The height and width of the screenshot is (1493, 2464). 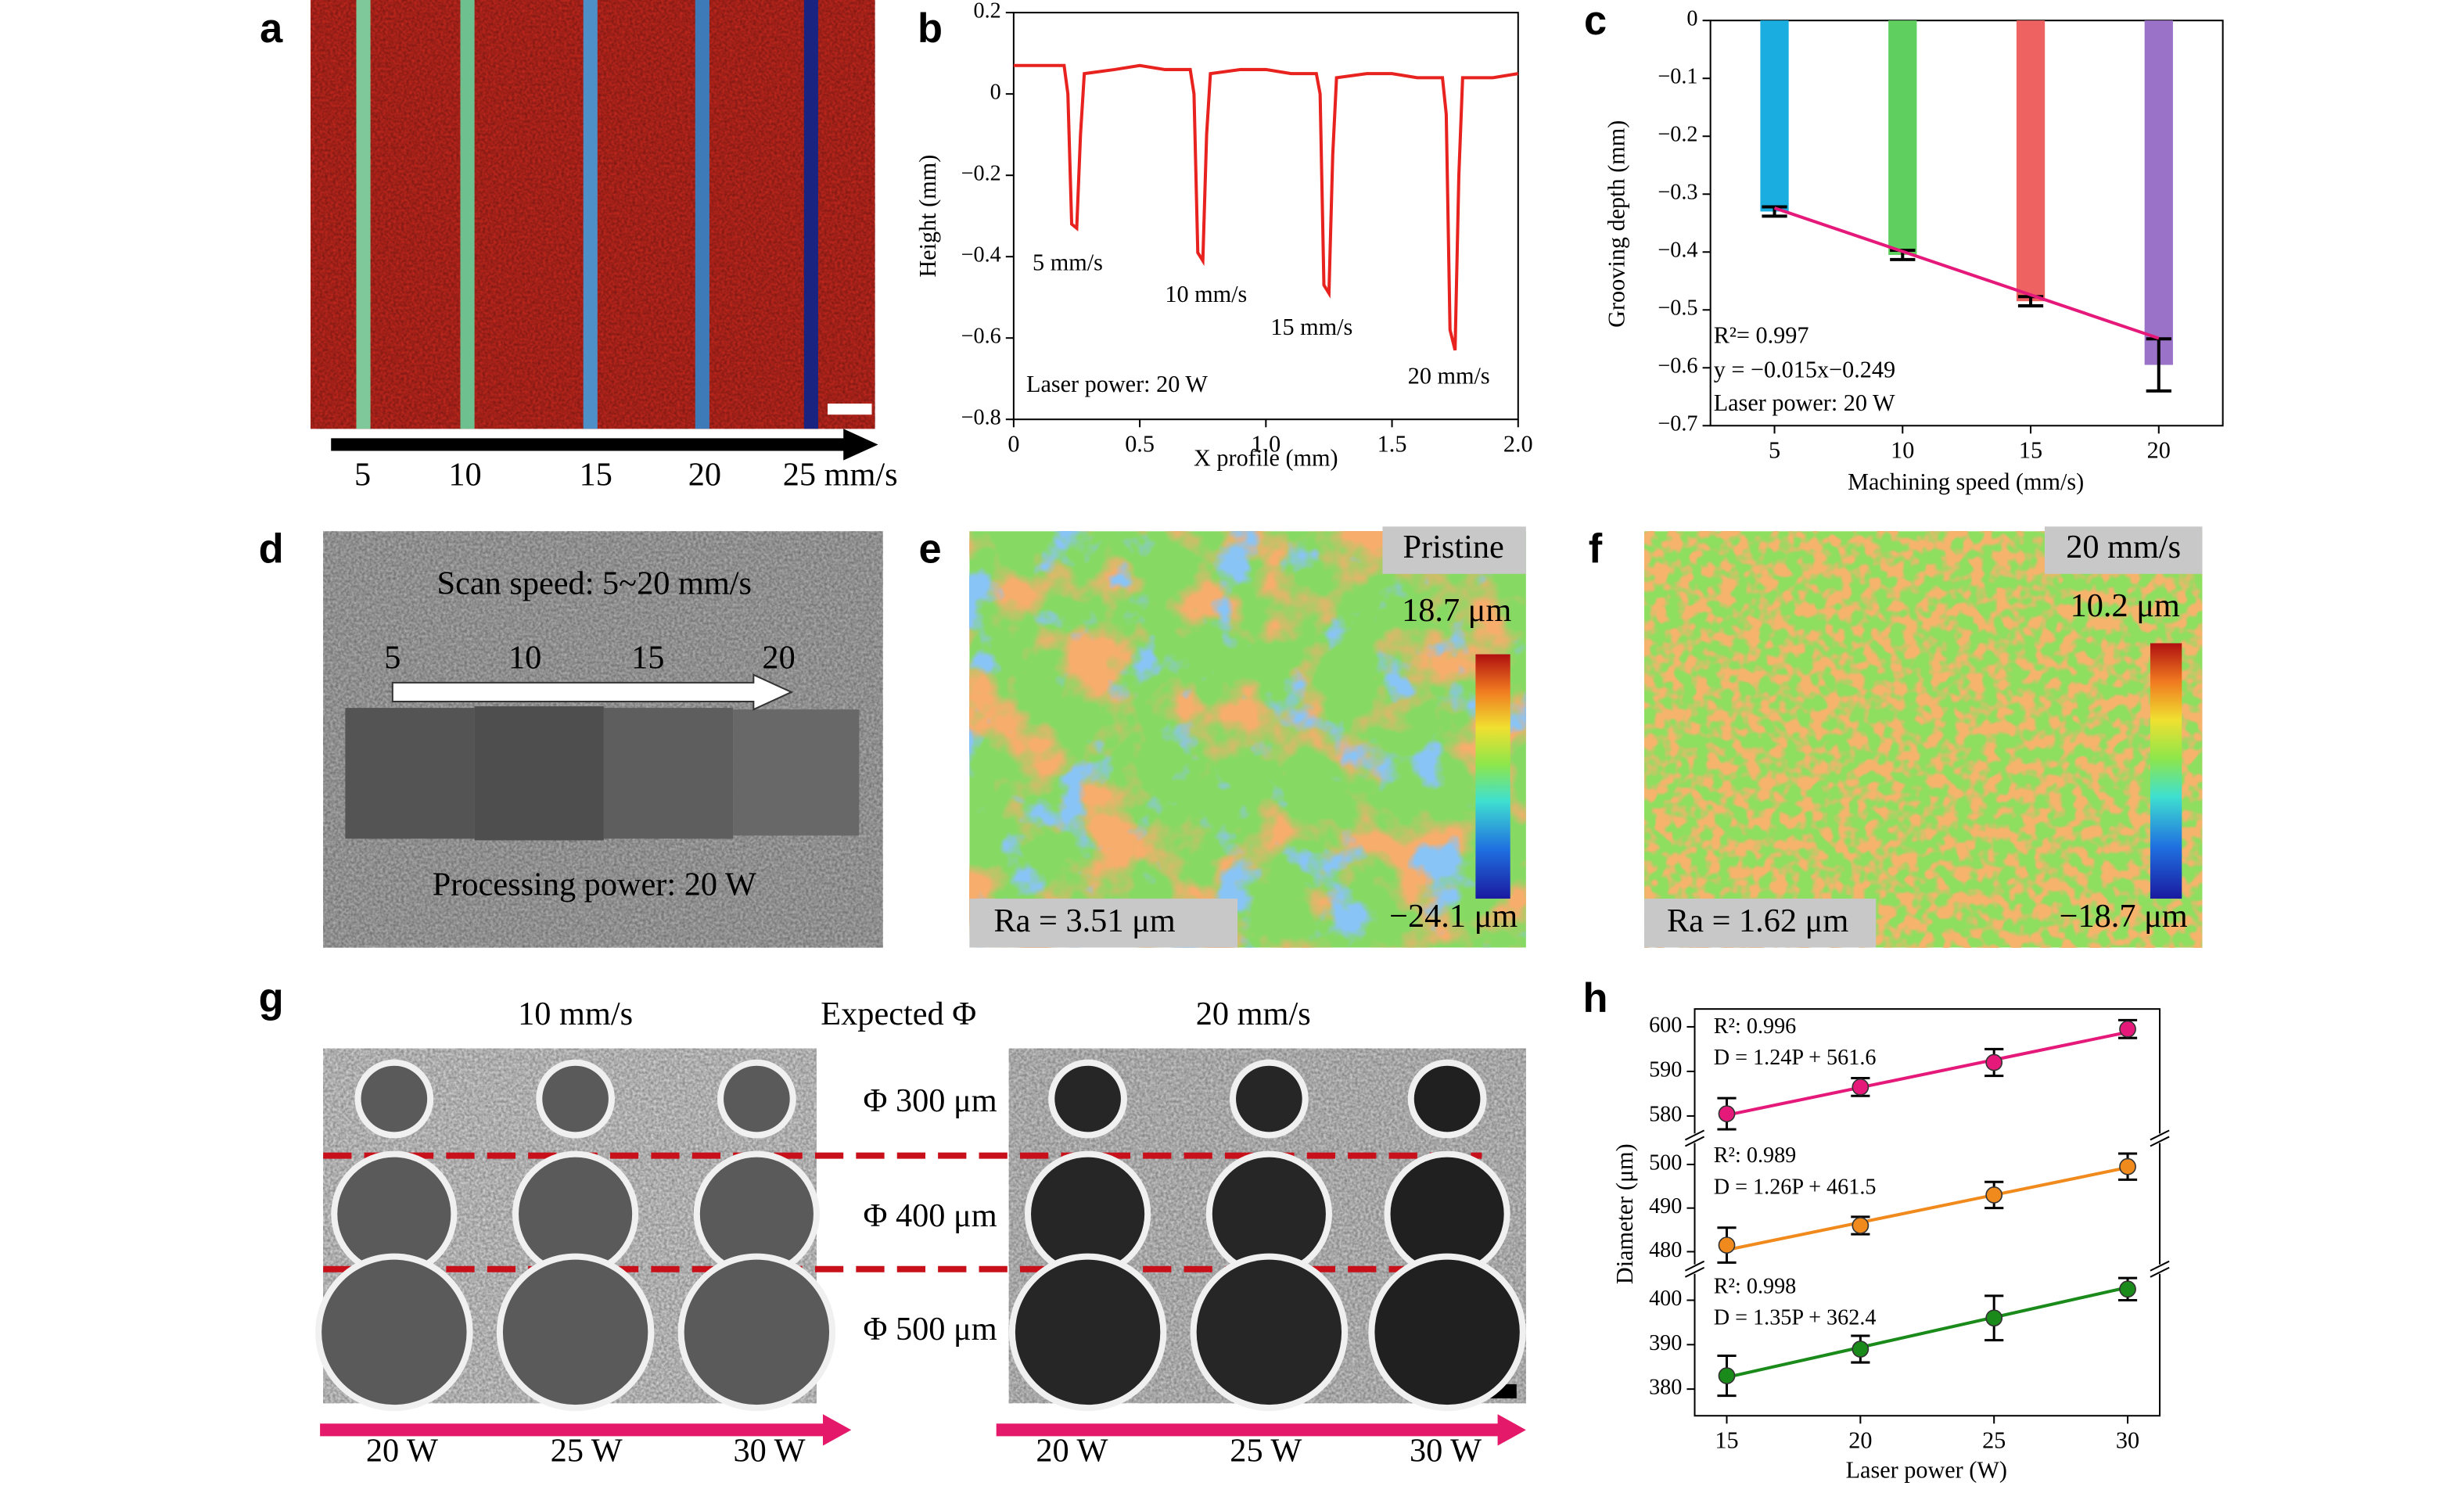 What do you see at coordinates (2127, 1440) in the screenshot?
I see `x-tick-label: 30` at bounding box center [2127, 1440].